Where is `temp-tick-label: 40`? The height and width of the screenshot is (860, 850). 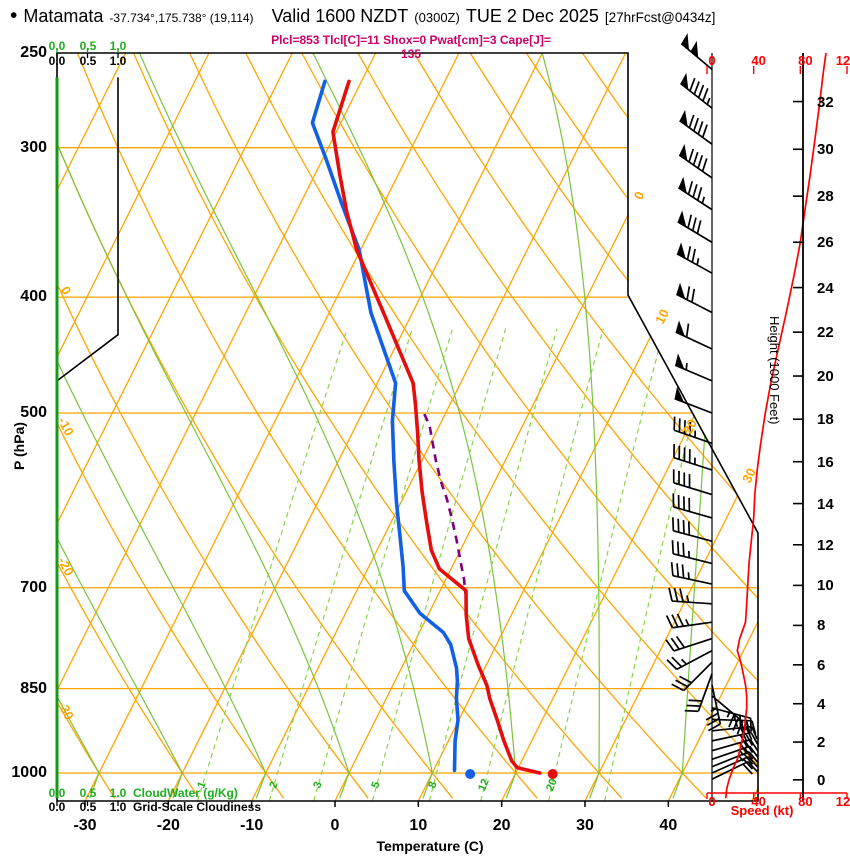 temp-tick-label: 40 is located at coordinates (668, 825).